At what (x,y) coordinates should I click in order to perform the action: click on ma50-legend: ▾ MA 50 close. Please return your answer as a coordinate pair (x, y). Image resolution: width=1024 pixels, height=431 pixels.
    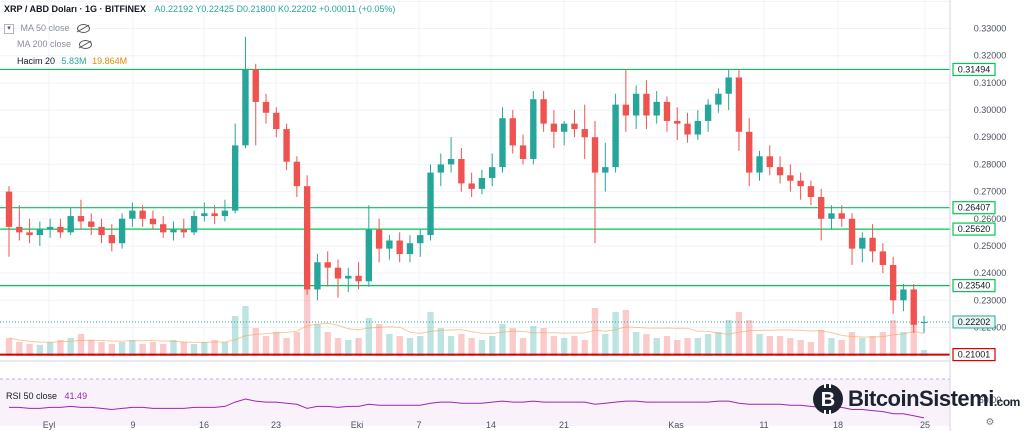
    Looking at the image, I should click on (47, 28).